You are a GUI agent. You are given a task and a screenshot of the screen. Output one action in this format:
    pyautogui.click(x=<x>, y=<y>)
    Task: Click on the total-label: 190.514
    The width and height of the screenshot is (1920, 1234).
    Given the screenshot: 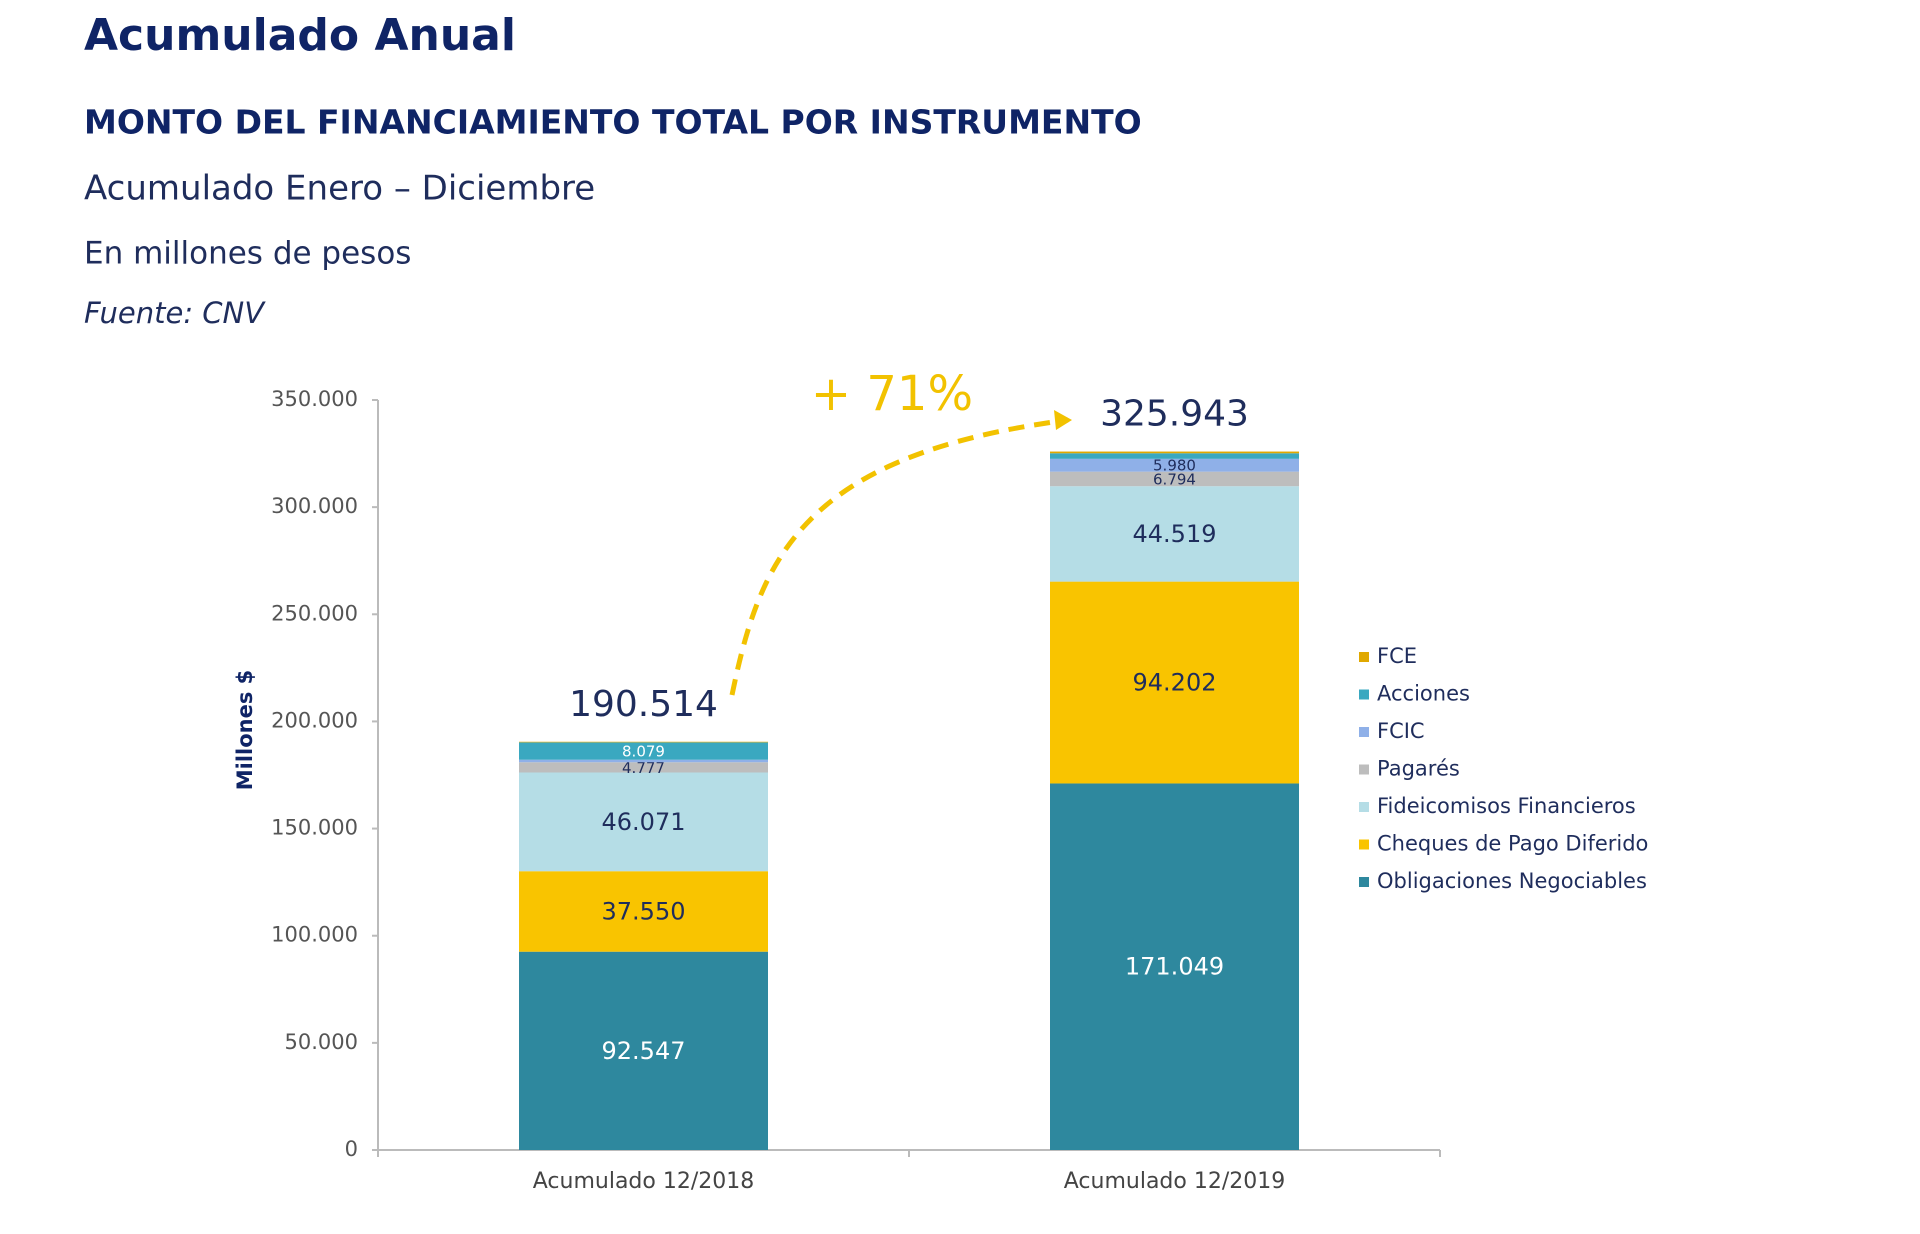 What is the action you would take?
    pyautogui.click(x=643, y=704)
    